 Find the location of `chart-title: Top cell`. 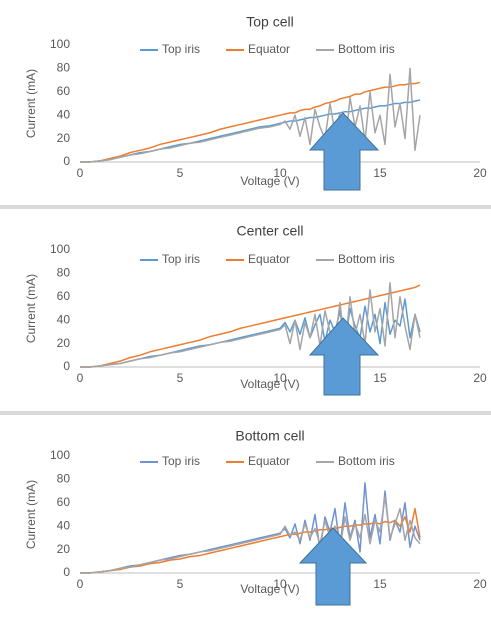

chart-title: Top cell is located at coordinates (269, 22).